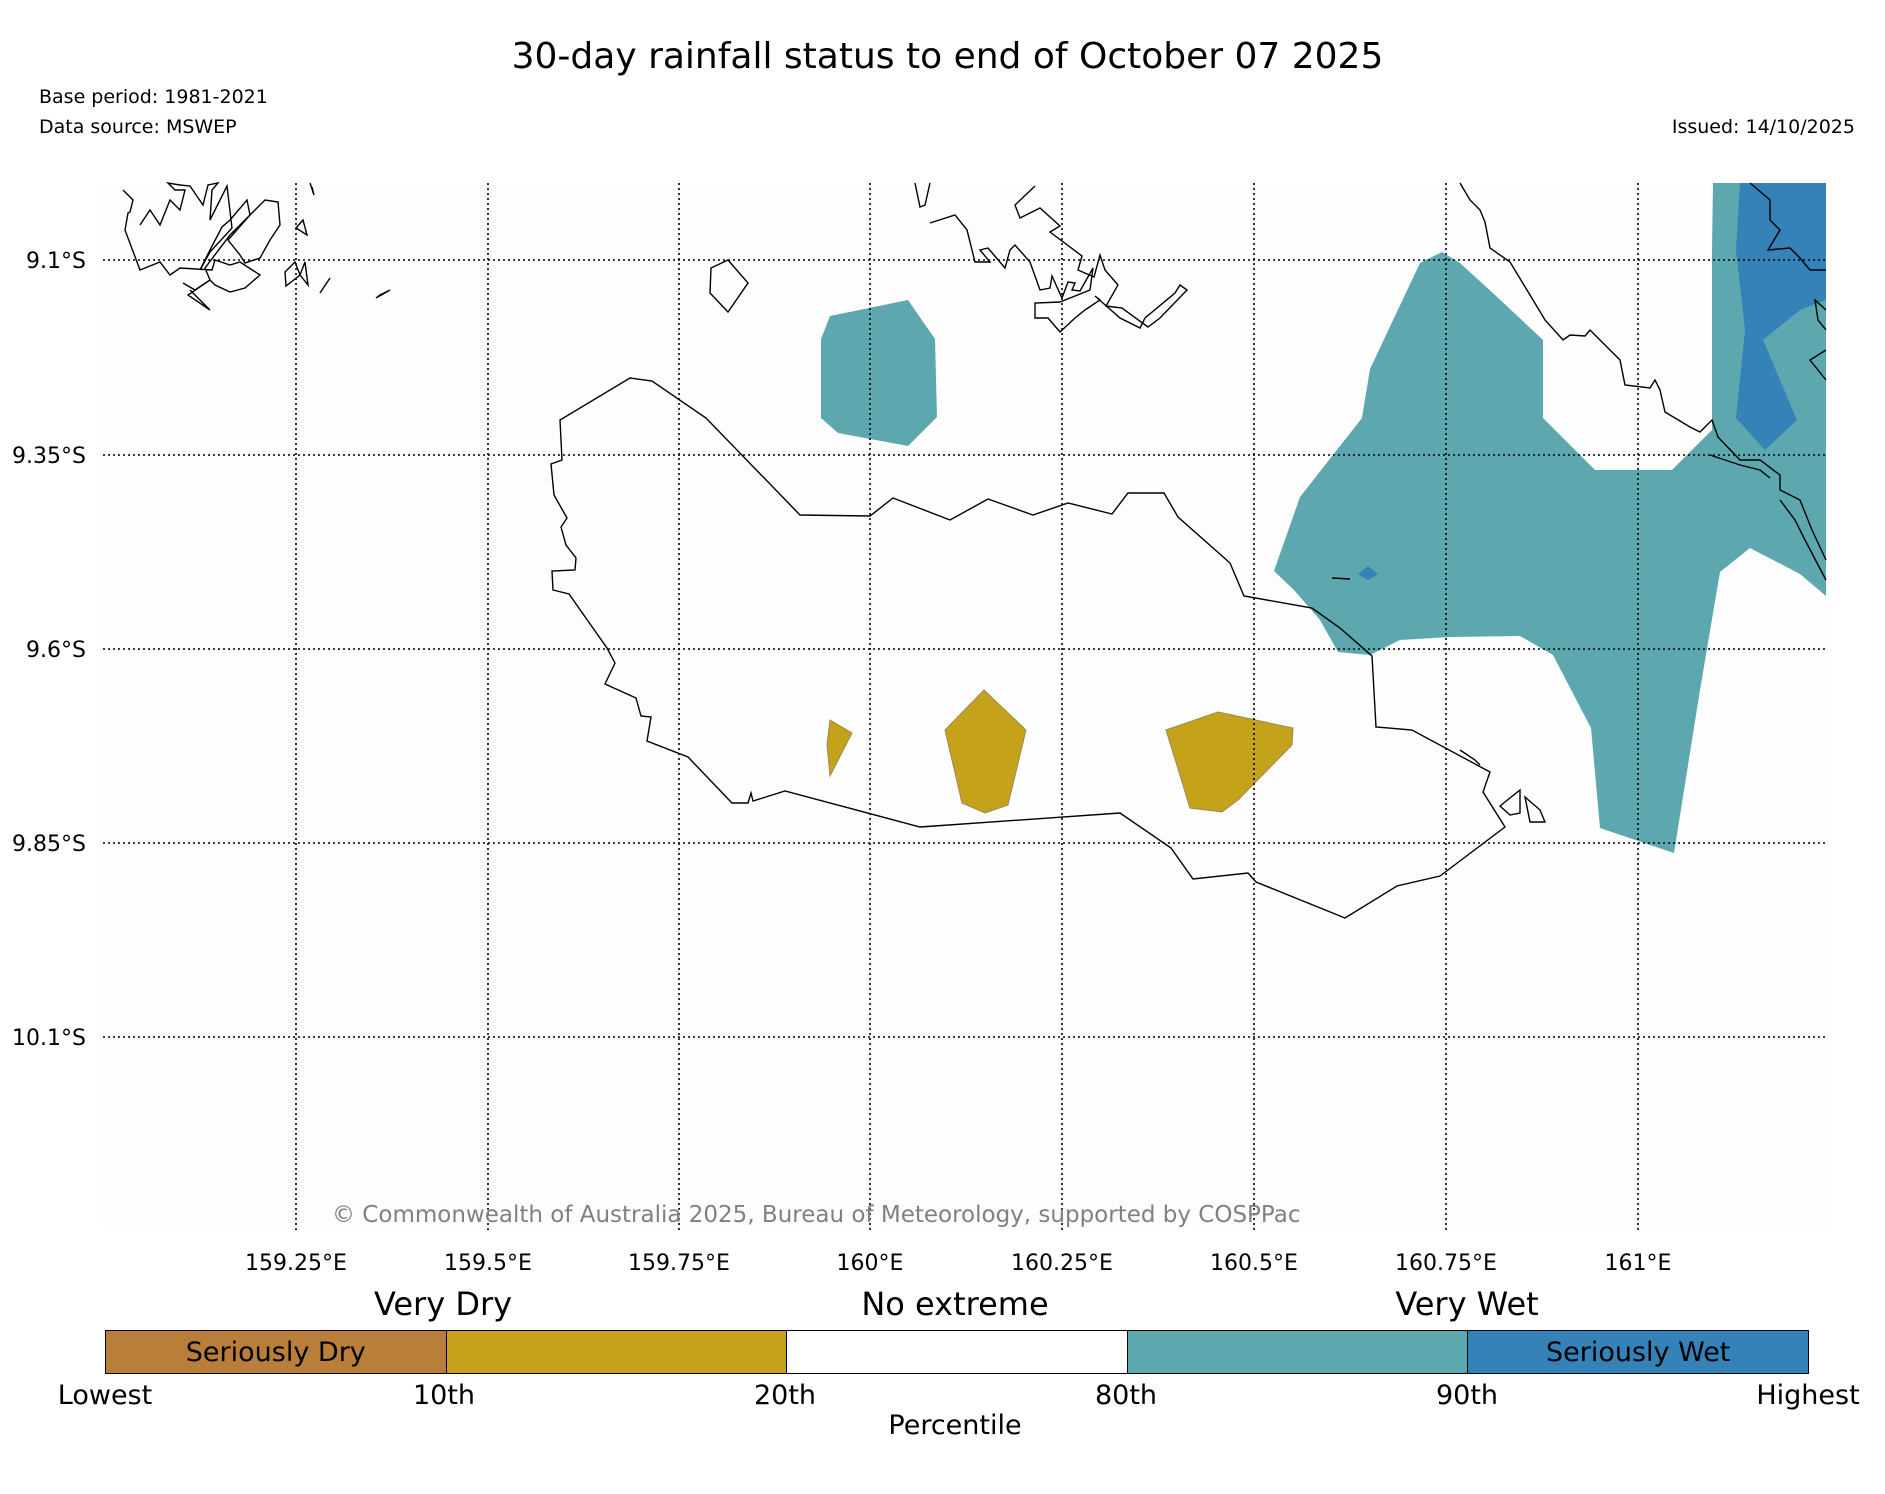  What do you see at coordinates (1643, 371) in the screenshot?
I see `malaita-coastline` at bounding box center [1643, 371].